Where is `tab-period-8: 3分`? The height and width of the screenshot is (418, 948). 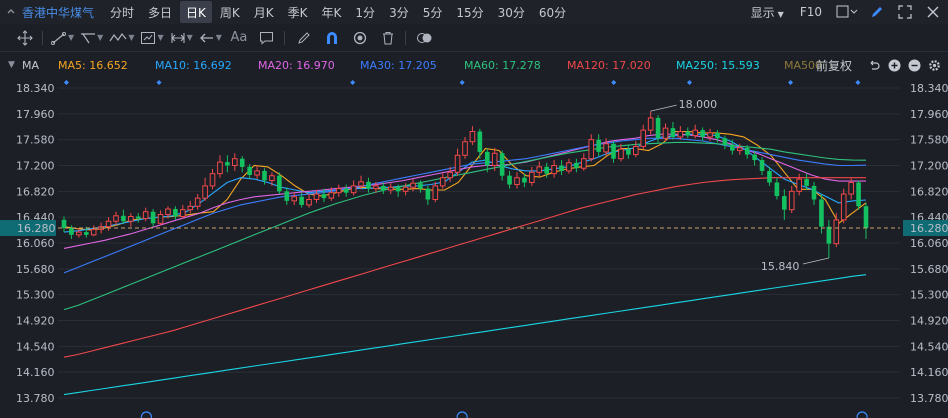 tab-period-8: 3分 is located at coordinates (399, 12).